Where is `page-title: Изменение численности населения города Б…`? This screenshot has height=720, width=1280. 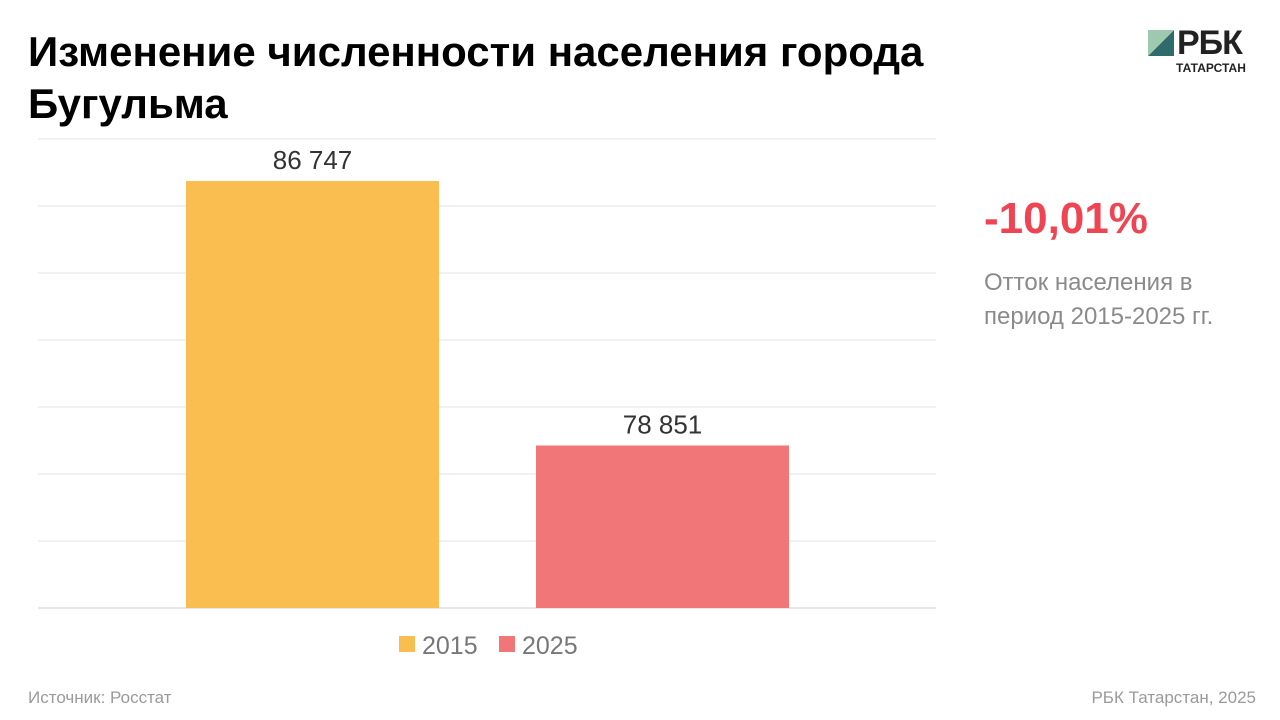 page-title: Изменение численности населения города Б… is located at coordinates (476, 77).